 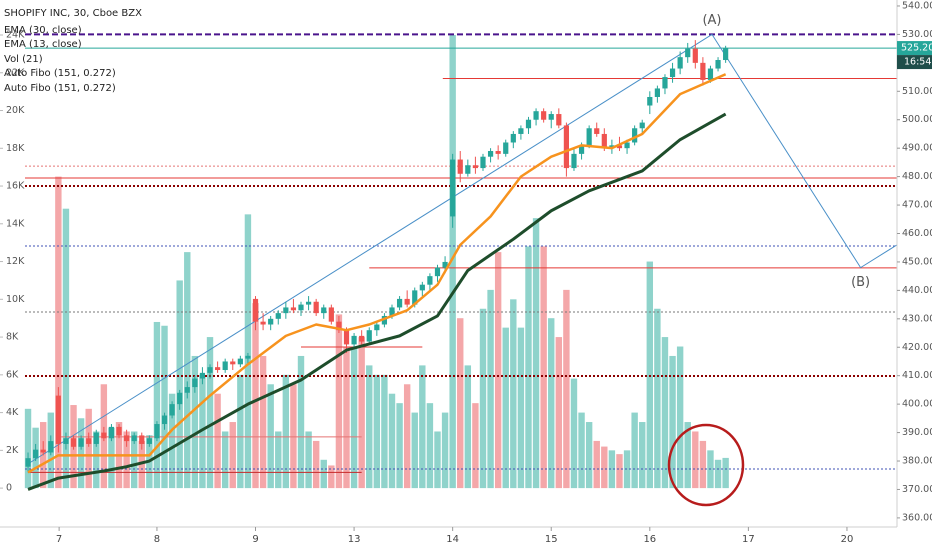 I want to click on y-tick-label: 360.00, so click(x=917, y=517).